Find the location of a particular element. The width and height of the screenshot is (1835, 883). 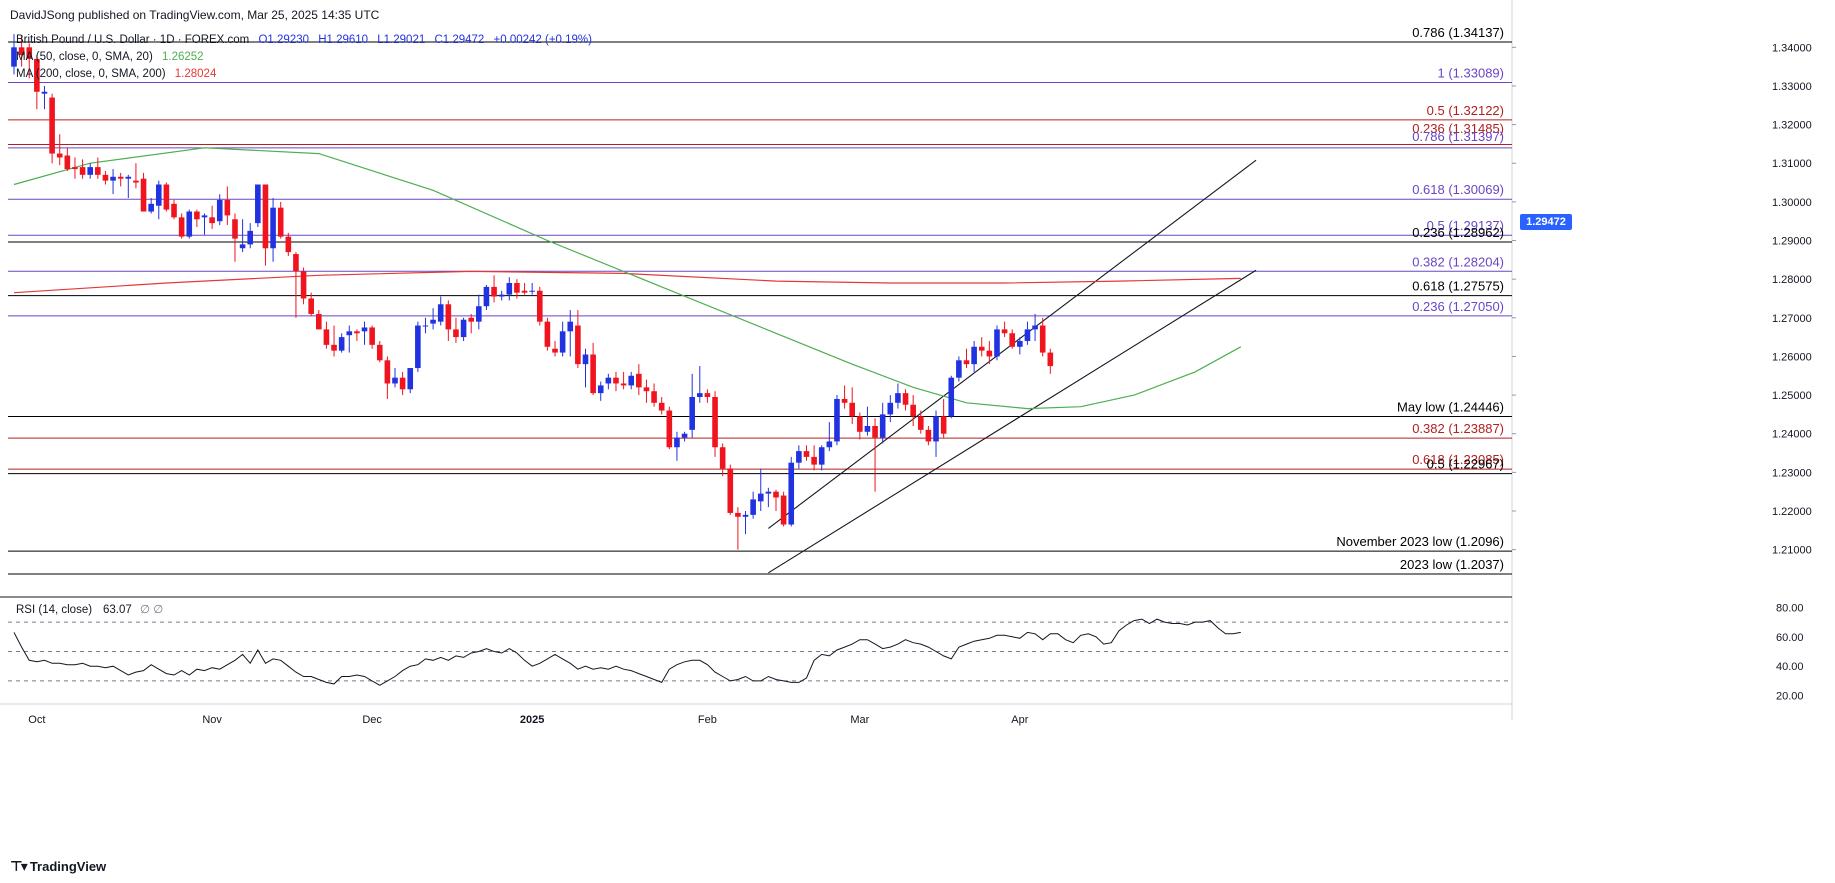

rsi-tick-label: 40.00 is located at coordinates (1790, 667).